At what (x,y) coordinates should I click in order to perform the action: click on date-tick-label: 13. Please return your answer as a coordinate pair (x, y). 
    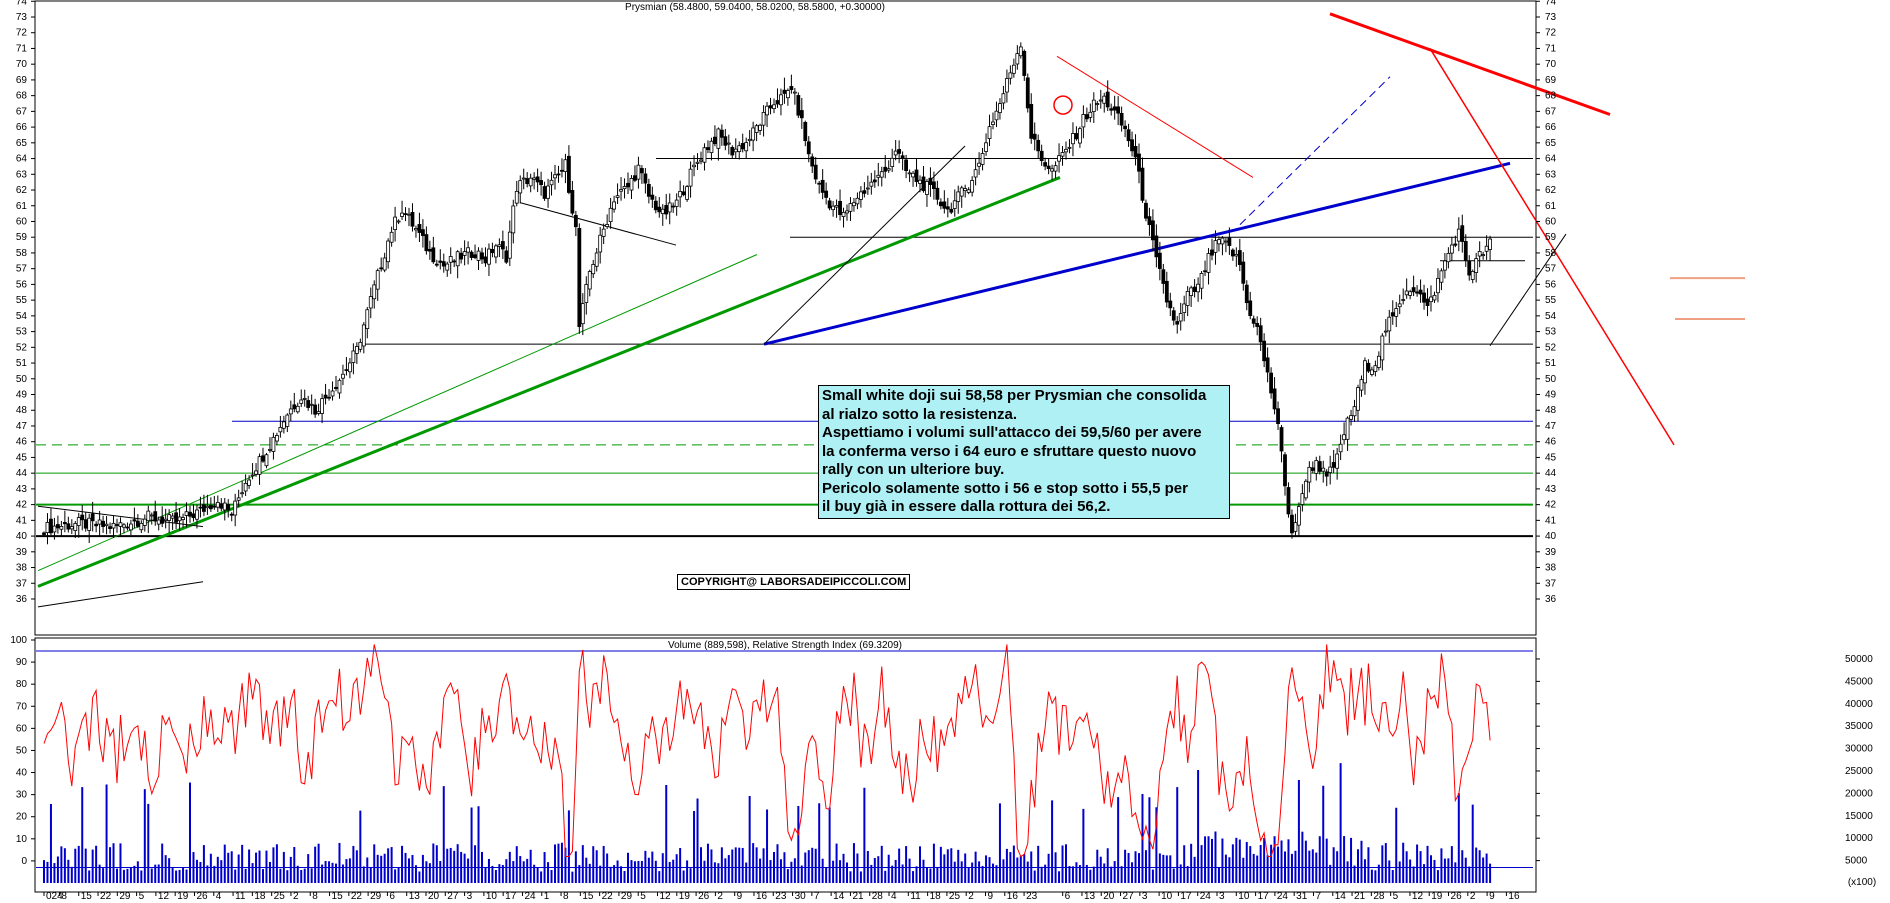
    Looking at the image, I should click on (1090, 896).